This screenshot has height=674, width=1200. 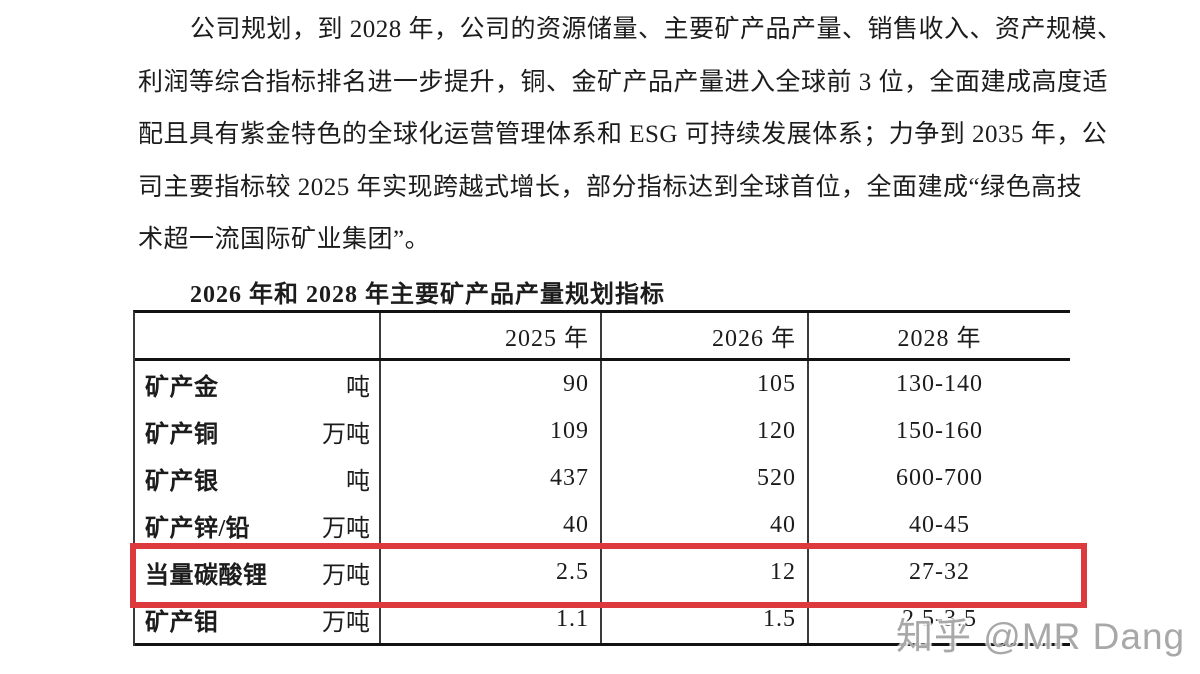 What do you see at coordinates (257, 478) in the screenshot?
I see `mineral-cell: 矿产银 吨` at bounding box center [257, 478].